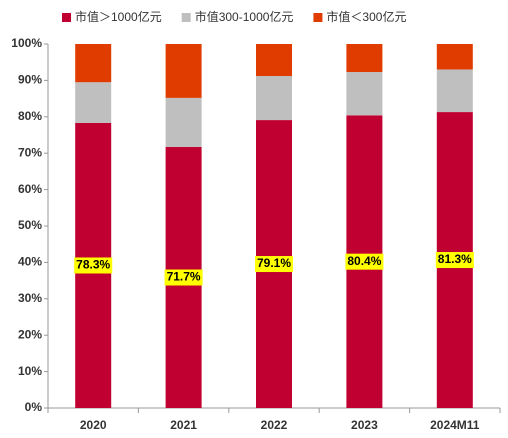 The height and width of the screenshot is (438, 508). I want to click on y-tick-label: 80%, so click(30, 116).